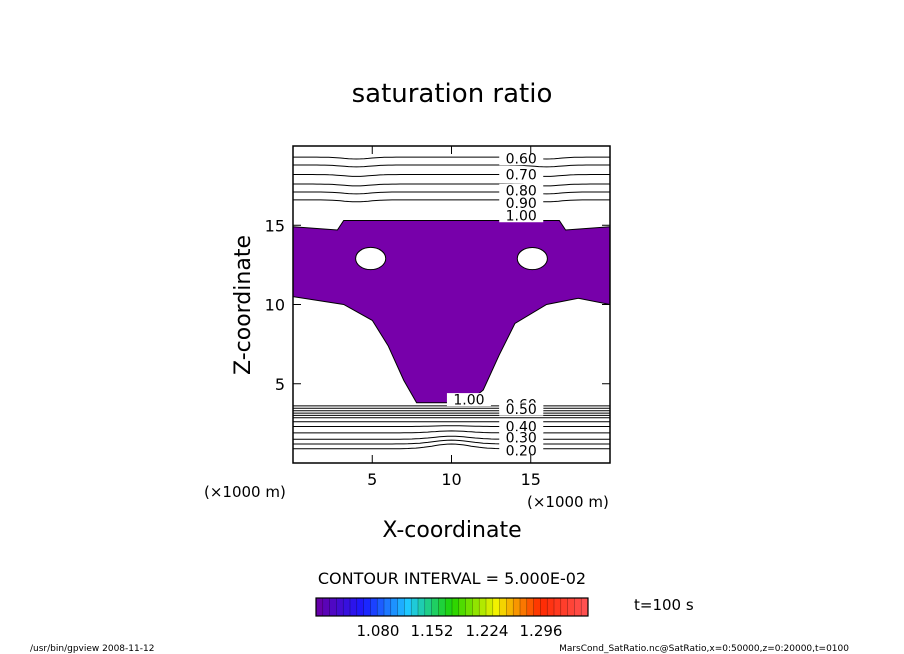 The width and height of the screenshot is (904, 654). What do you see at coordinates (531, 479) in the screenshot?
I see `x-tick-label: 15` at bounding box center [531, 479].